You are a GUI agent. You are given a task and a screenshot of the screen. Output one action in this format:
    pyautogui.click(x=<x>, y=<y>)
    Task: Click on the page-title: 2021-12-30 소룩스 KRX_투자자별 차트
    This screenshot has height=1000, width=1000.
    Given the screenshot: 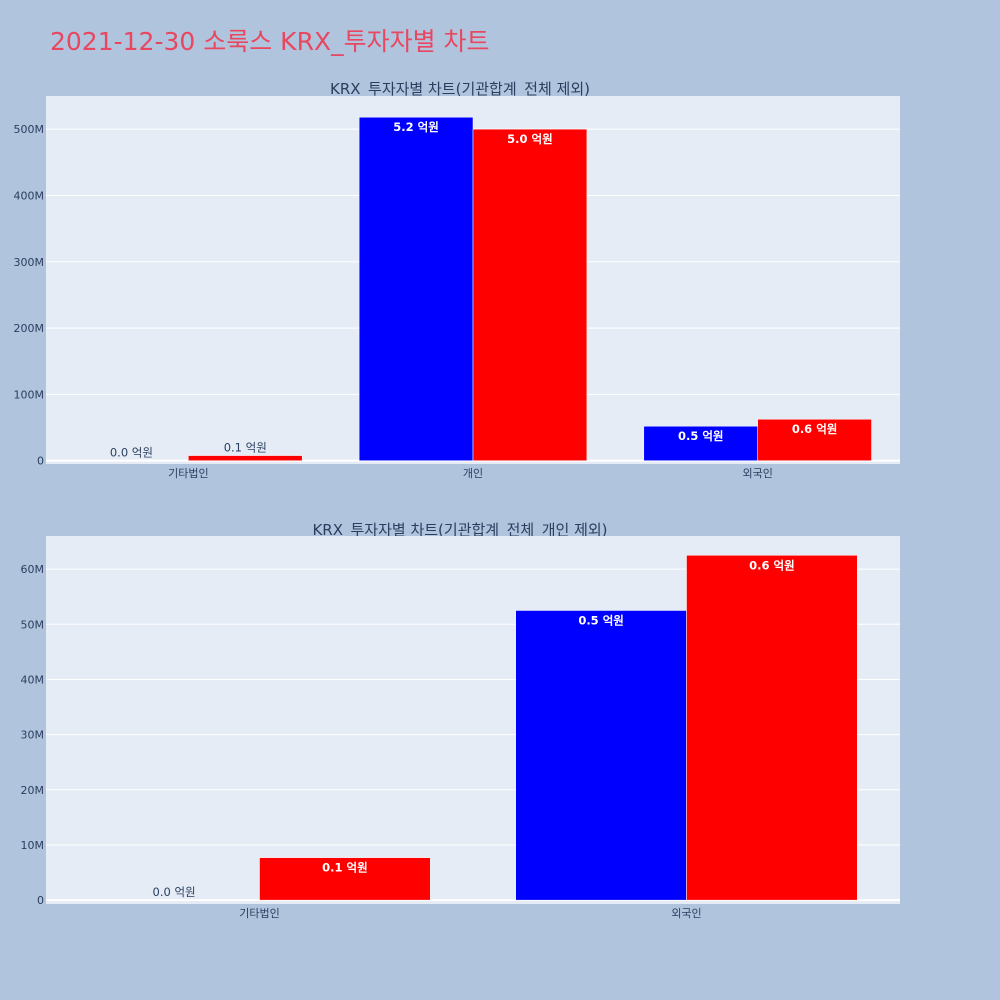 What is the action you would take?
    pyautogui.click(x=270, y=41)
    